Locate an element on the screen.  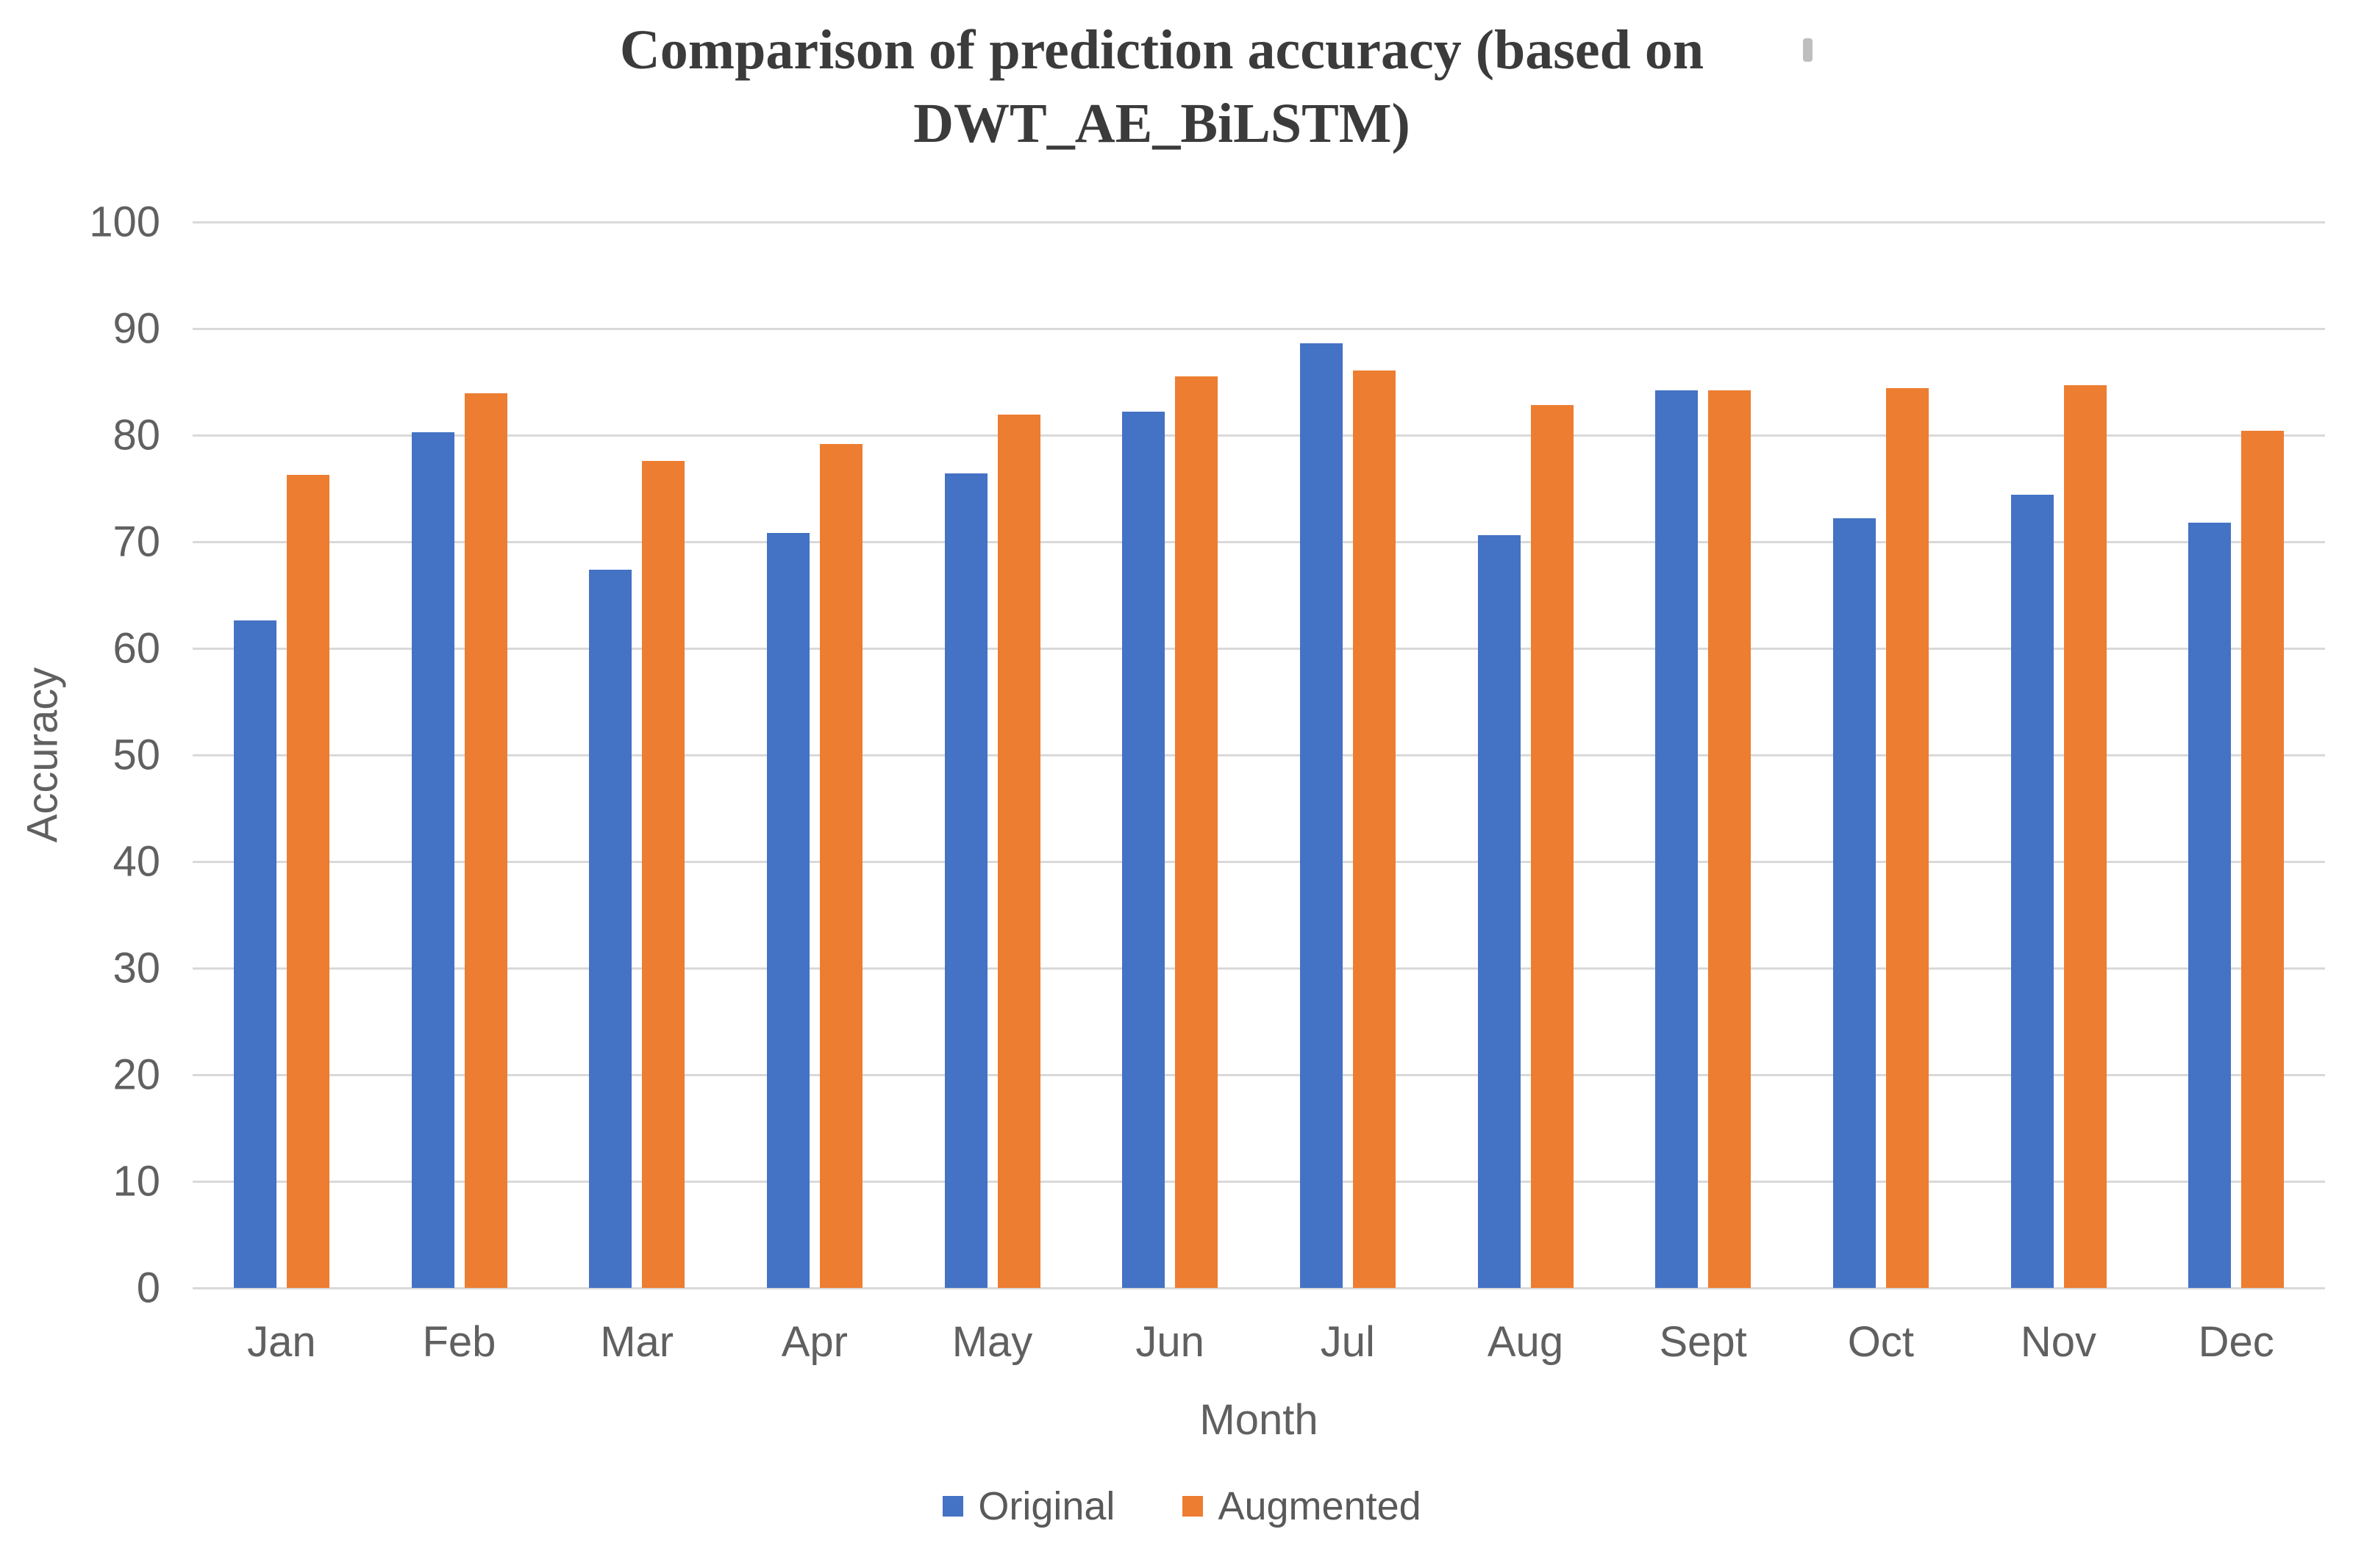
bar-augmented-jun is located at coordinates (1196, 832).